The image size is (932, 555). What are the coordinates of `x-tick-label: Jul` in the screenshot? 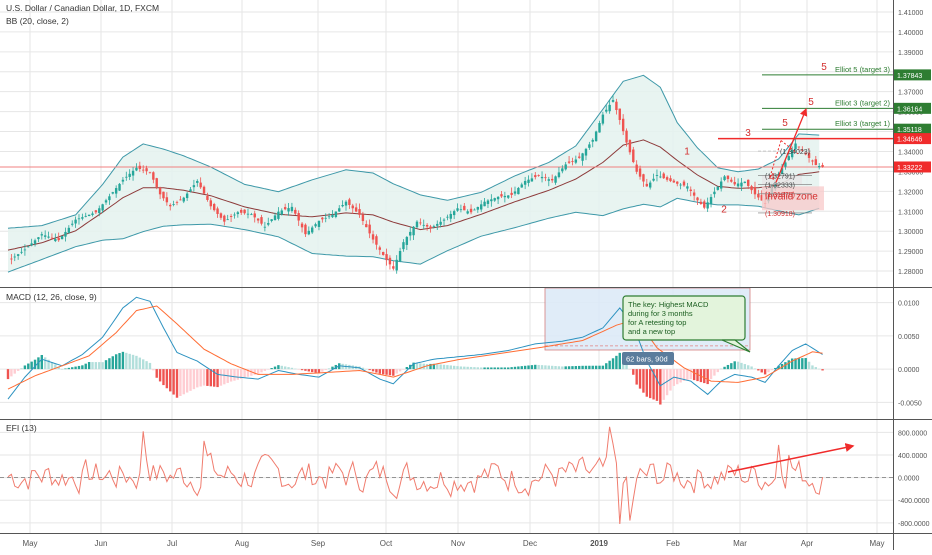 It's located at (172, 543).